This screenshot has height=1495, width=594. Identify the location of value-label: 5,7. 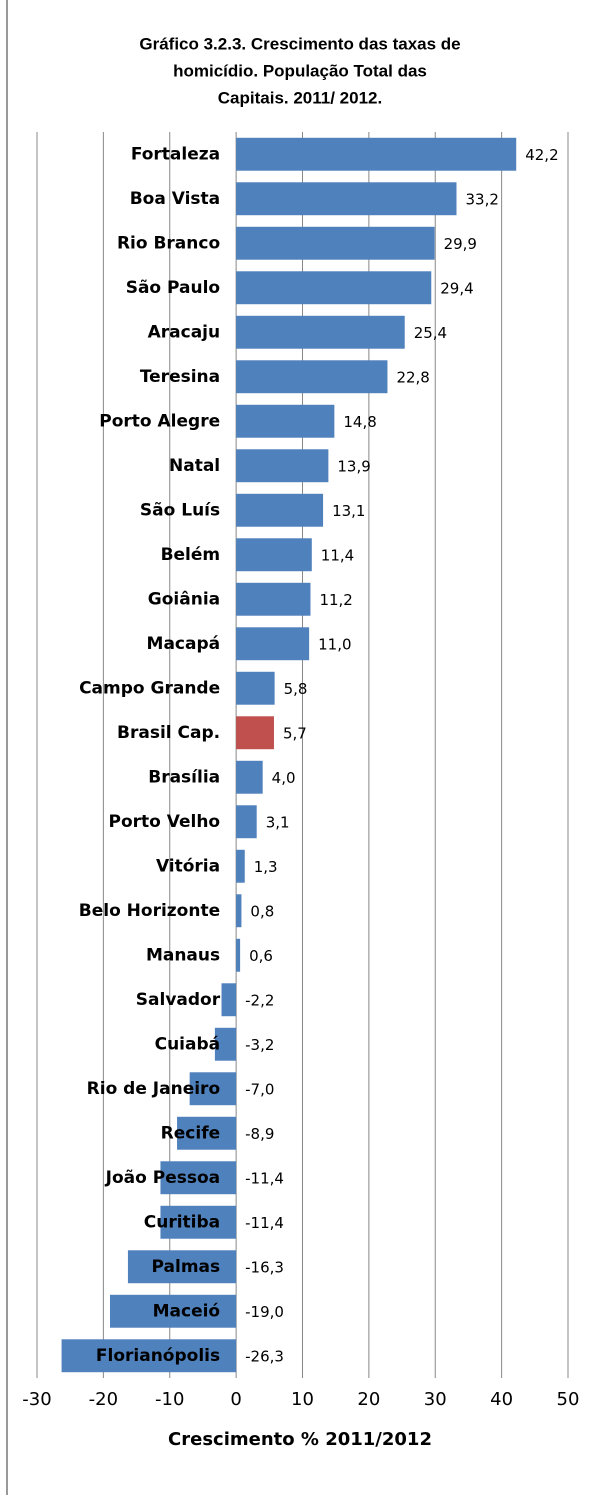
(295, 733).